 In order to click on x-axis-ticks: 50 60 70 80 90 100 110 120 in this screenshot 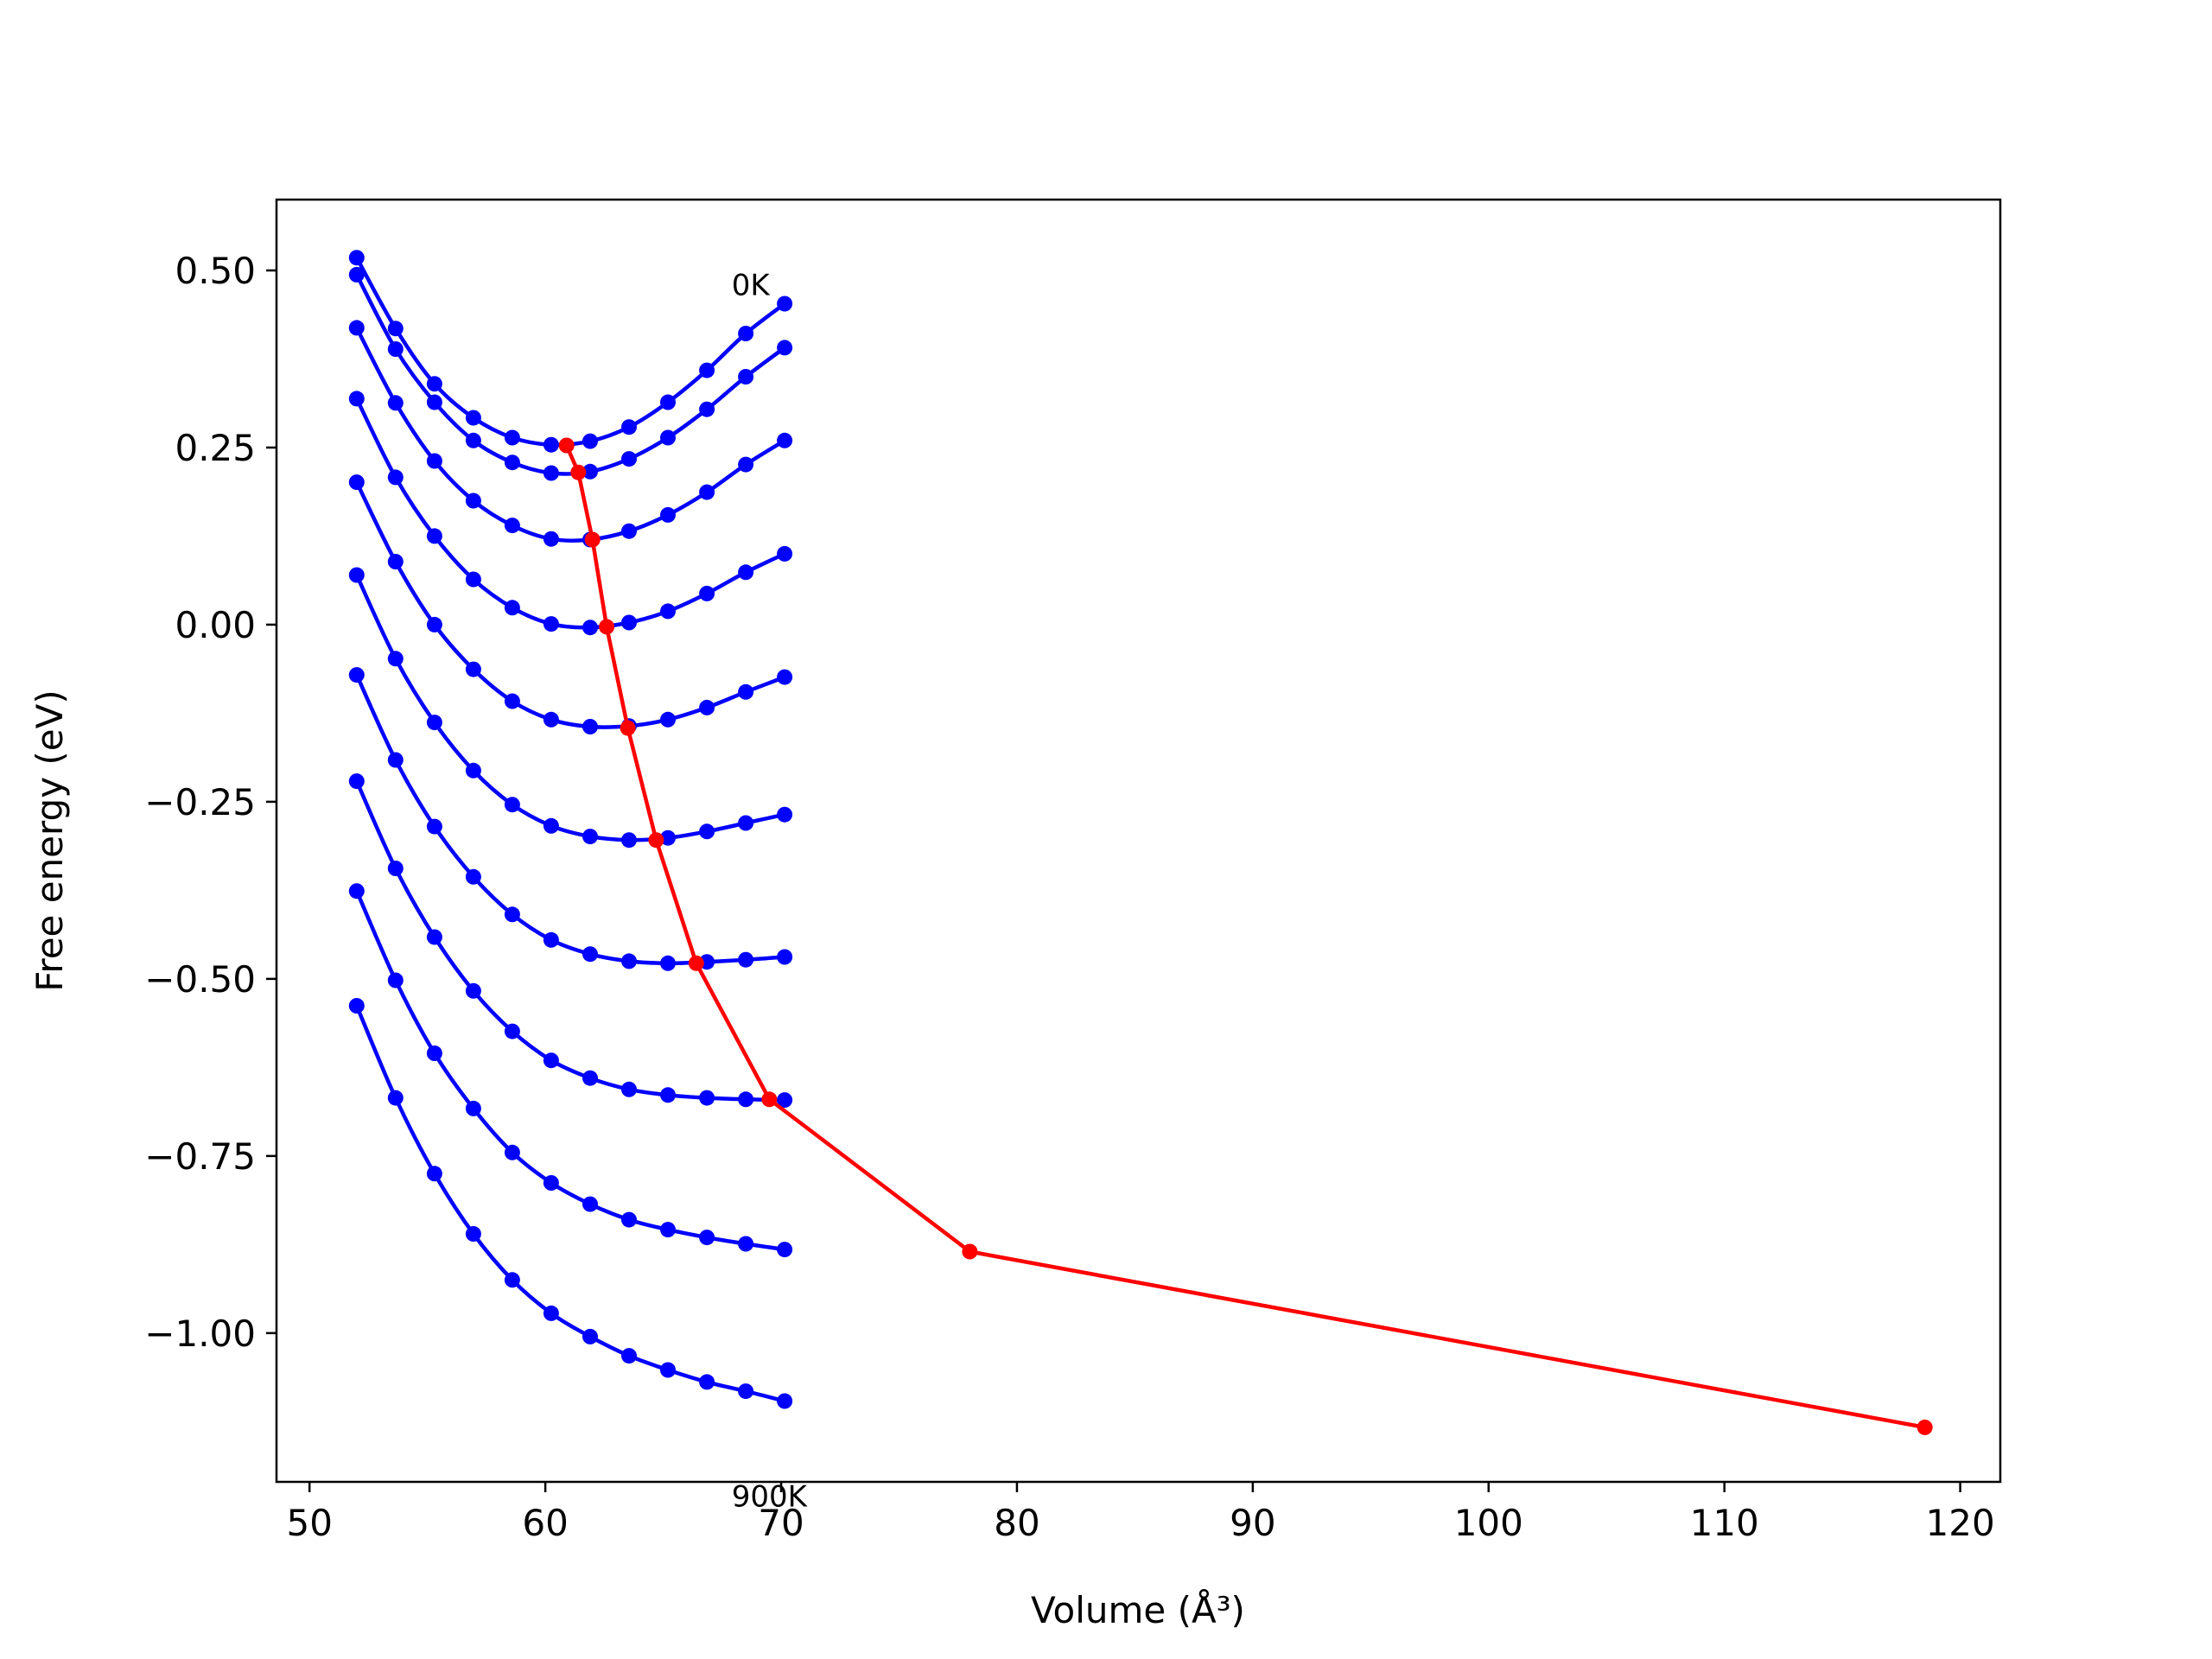, I will do `click(1140, 1513)`.